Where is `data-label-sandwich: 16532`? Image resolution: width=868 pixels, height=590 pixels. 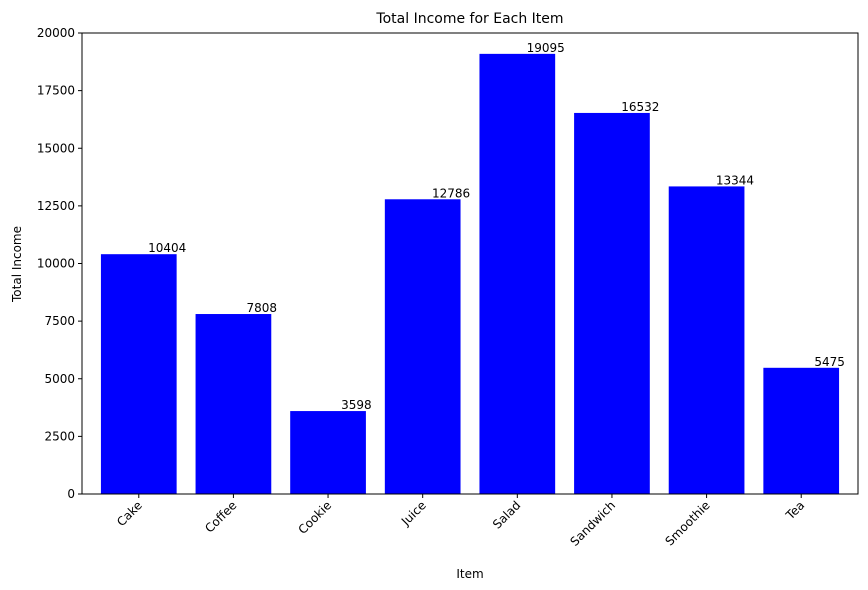 data-label-sandwich: 16532 is located at coordinates (640, 107).